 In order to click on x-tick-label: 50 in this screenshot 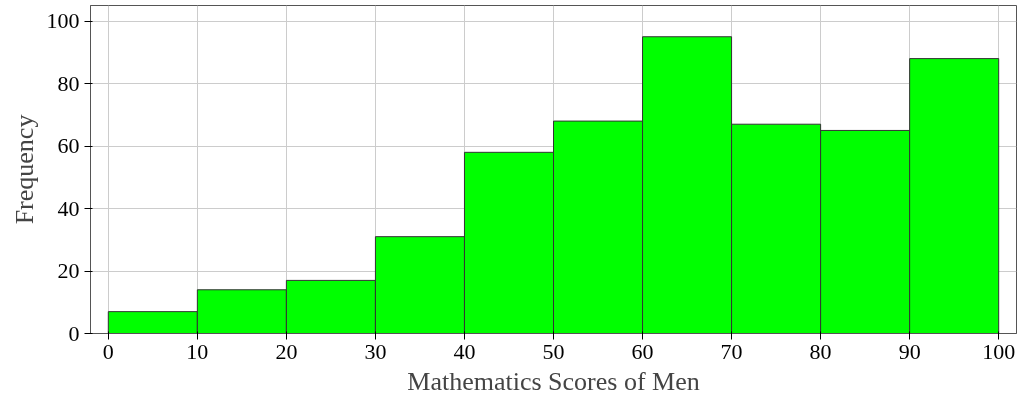, I will do `click(553, 351)`.